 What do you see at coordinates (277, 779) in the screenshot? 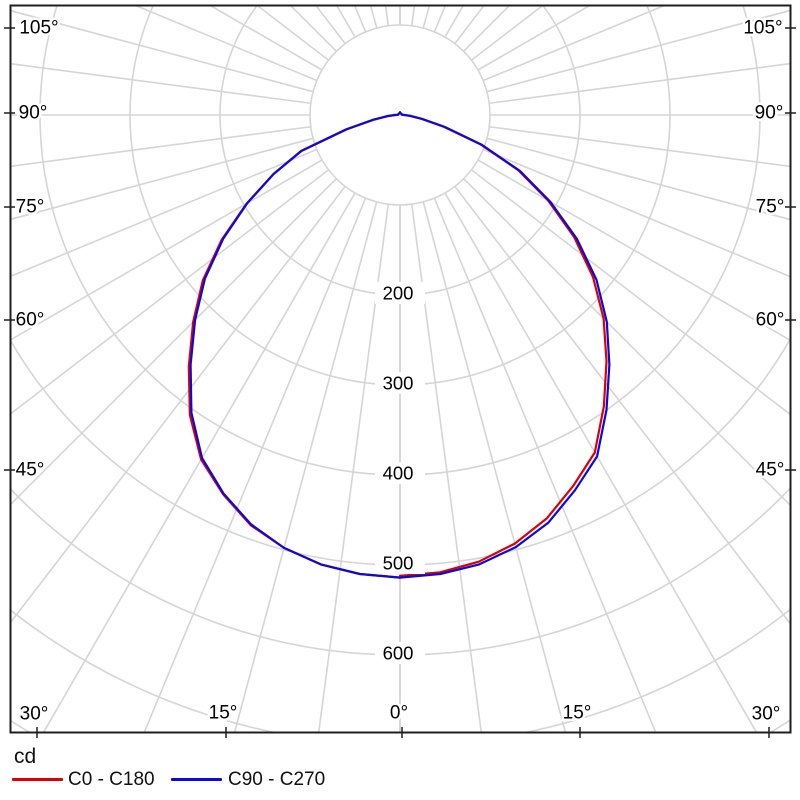
I see `legend-entry-c90: C90 - C270` at bounding box center [277, 779].